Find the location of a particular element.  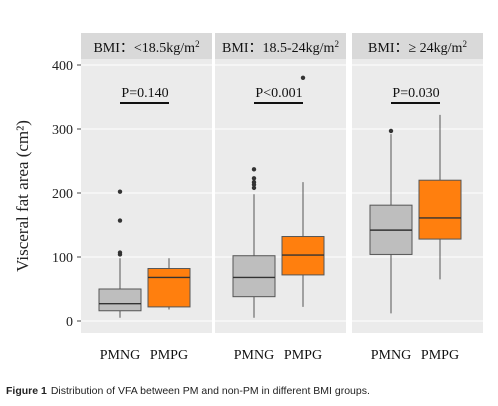

y-tick-label: 300 is located at coordinates (62, 130).